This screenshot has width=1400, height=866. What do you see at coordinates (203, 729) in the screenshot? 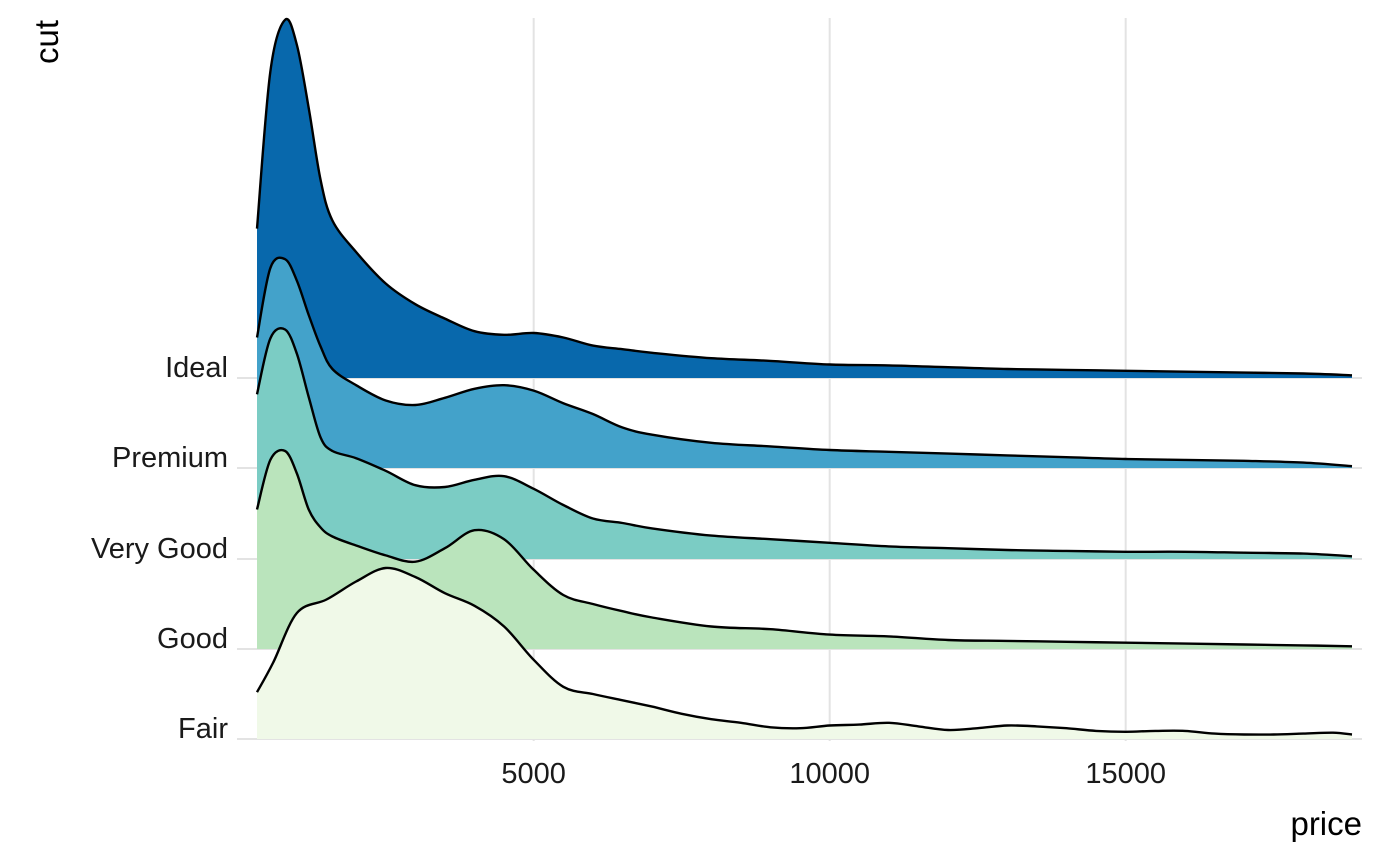
I see `y-tick-fair: Fair` at bounding box center [203, 729].